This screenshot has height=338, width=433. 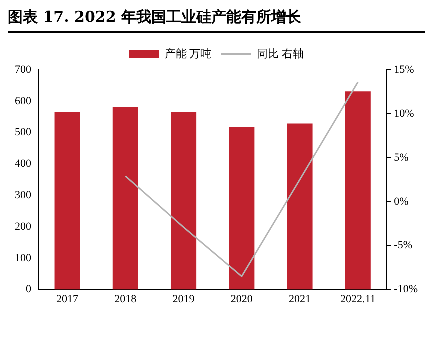 I want to click on x-tick-label: 2021, so click(x=300, y=299).